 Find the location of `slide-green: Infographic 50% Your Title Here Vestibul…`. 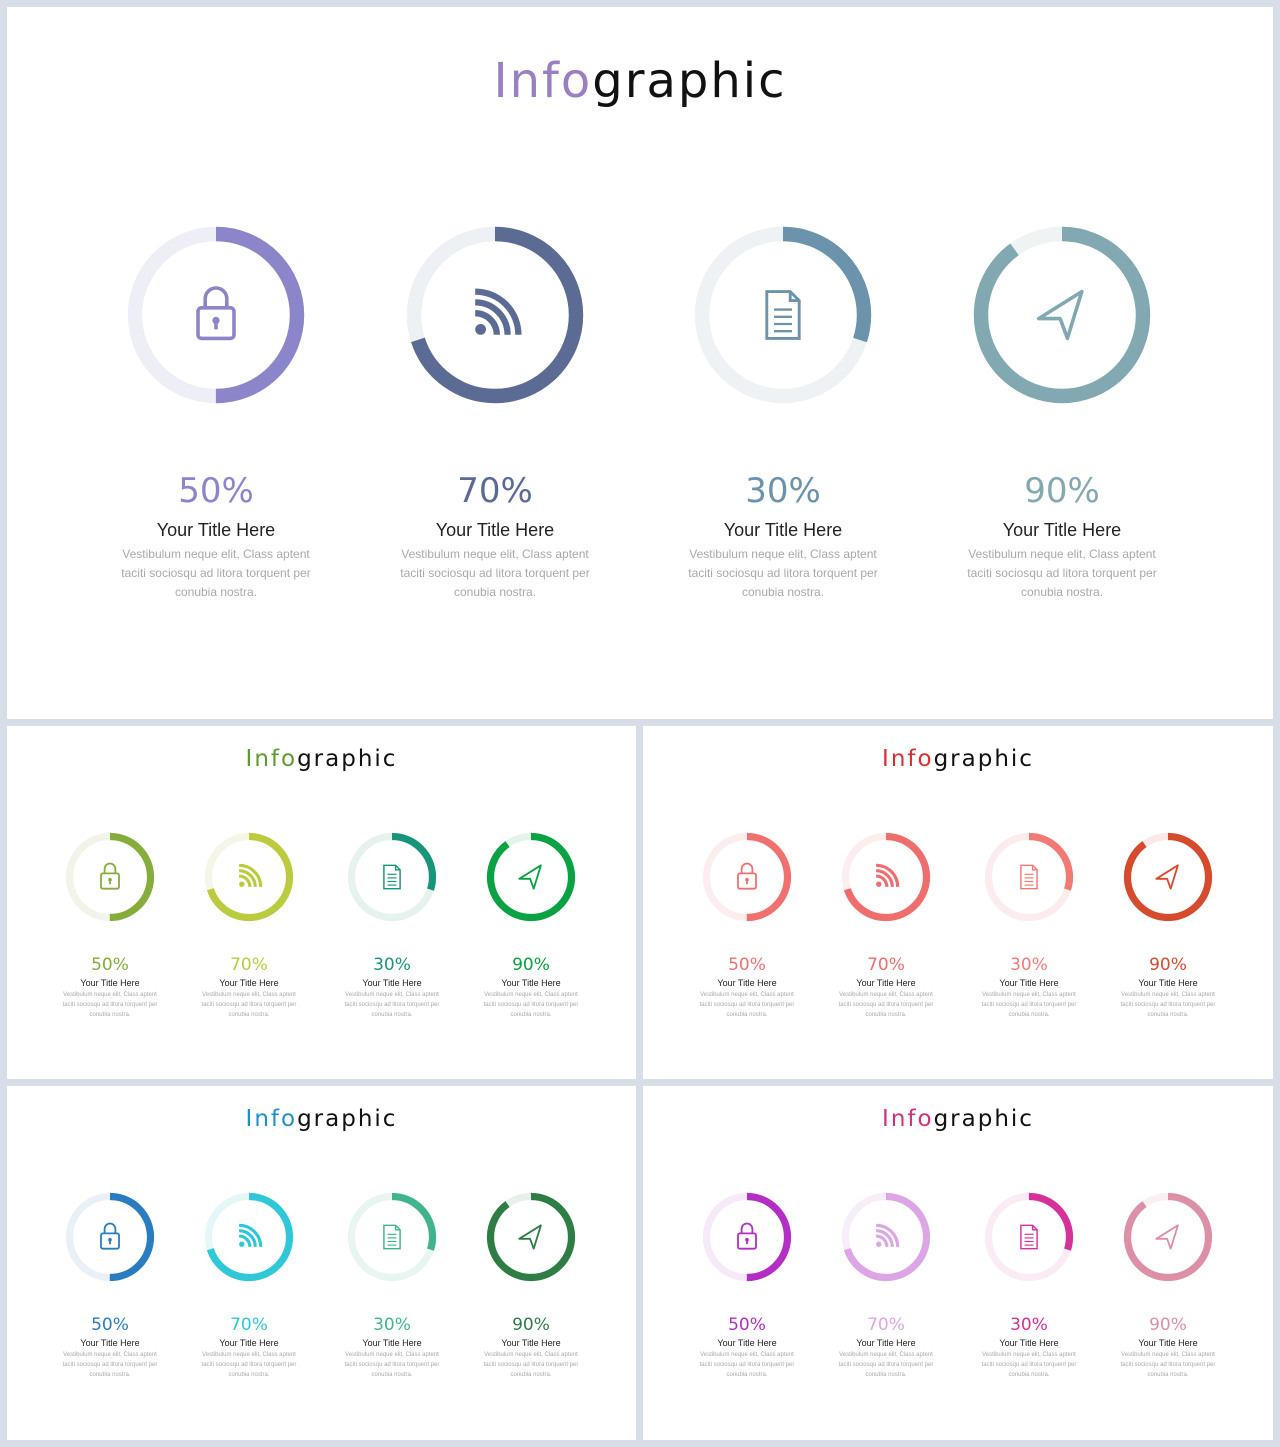

slide-green: Infographic 50% Your Title Here Vestibul… is located at coordinates (321, 902).